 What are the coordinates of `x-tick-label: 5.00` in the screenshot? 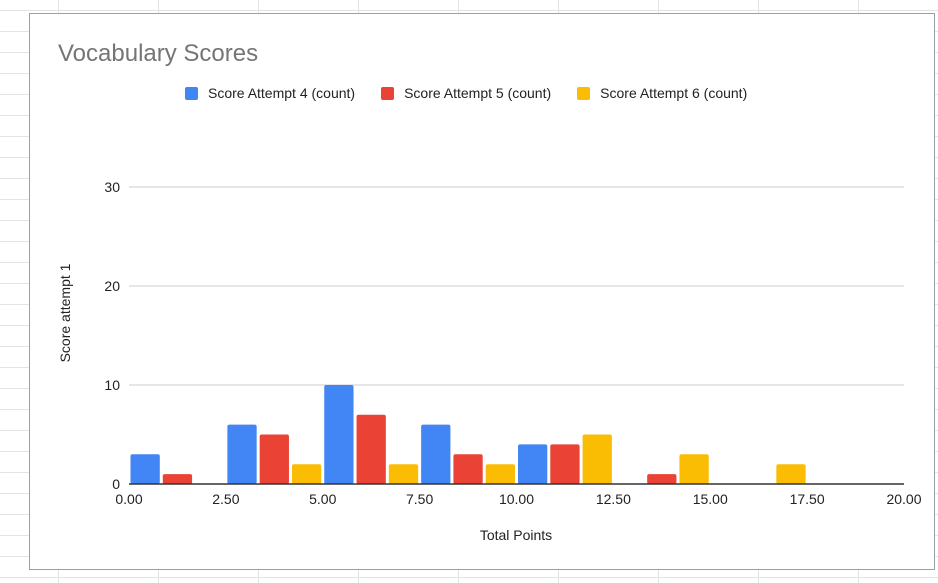 It's located at (322, 499).